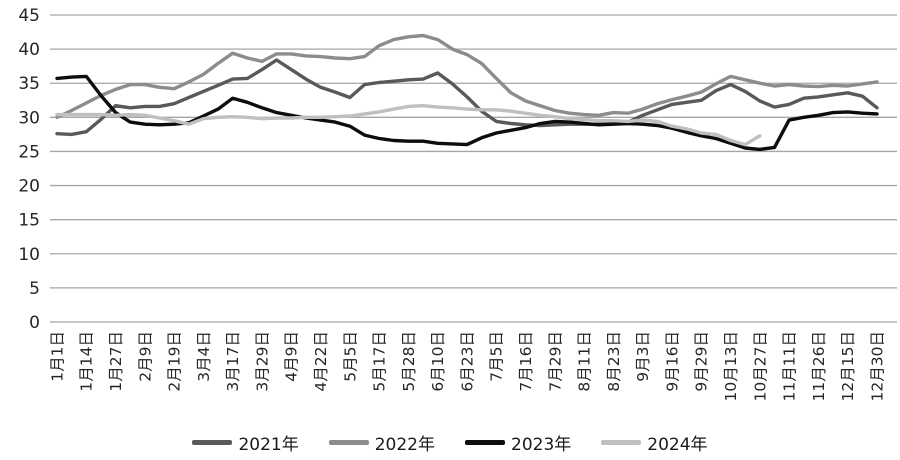  What do you see at coordinates (29, 50) in the screenshot?
I see `y-axis-tick-label: 40` at bounding box center [29, 50].